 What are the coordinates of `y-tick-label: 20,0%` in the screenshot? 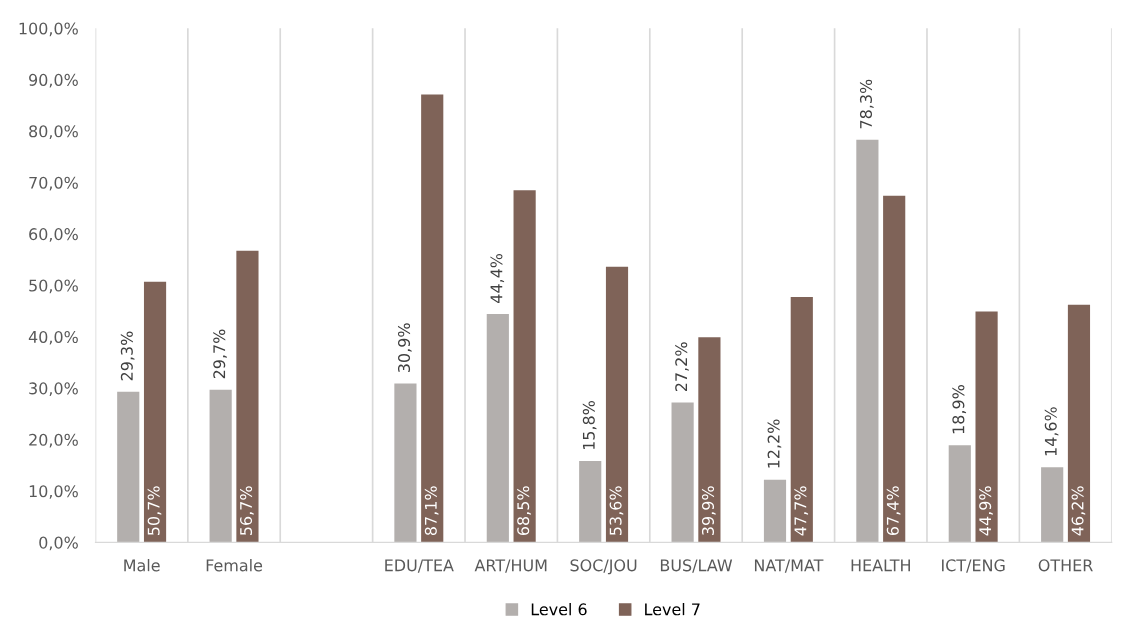 It's located at (53, 440).